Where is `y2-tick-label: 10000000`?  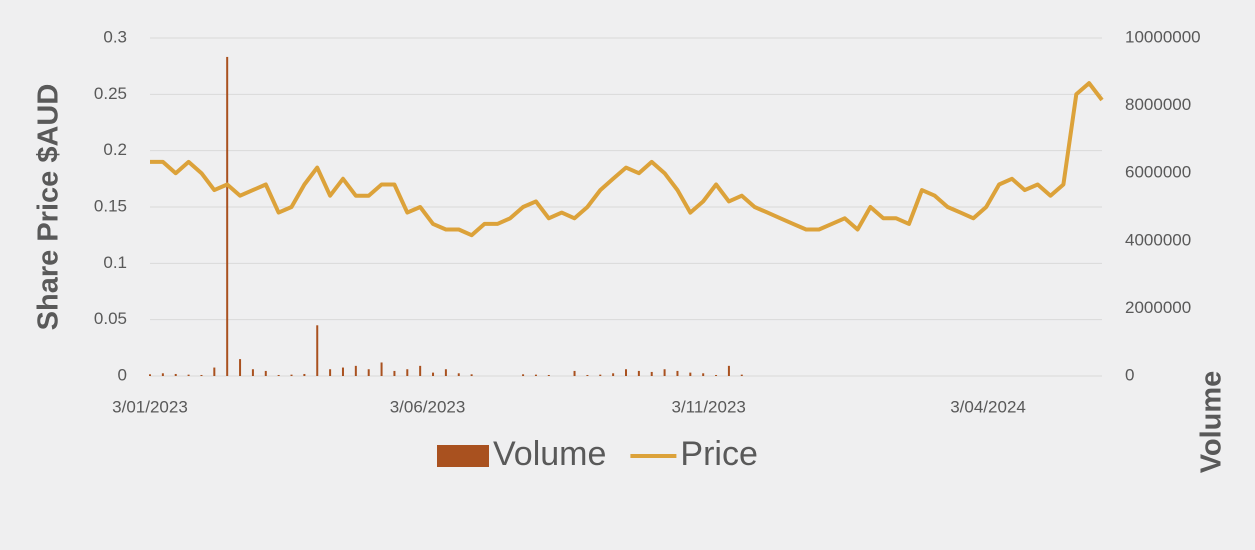
y2-tick-label: 10000000 is located at coordinates (1163, 36).